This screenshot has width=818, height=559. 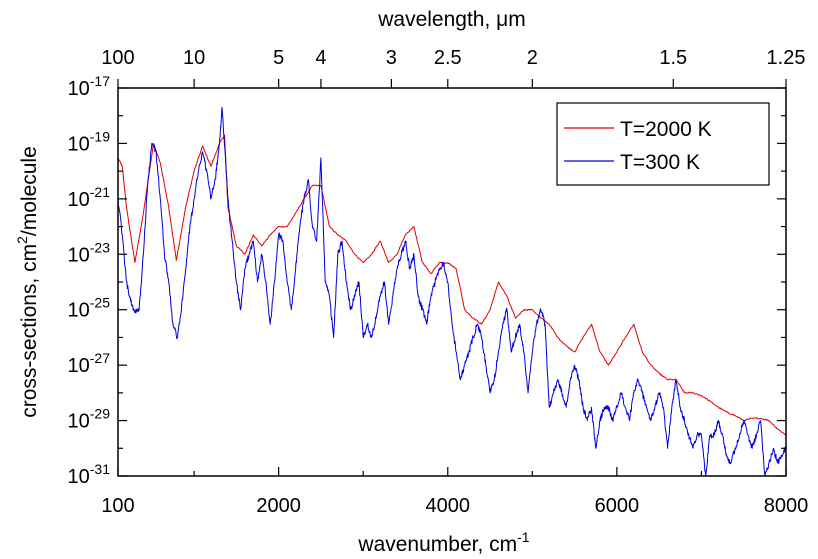 What do you see at coordinates (786, 58) in the screenshot?
I see `top-tick-label: 1.25` at bounding box center [786, 58].